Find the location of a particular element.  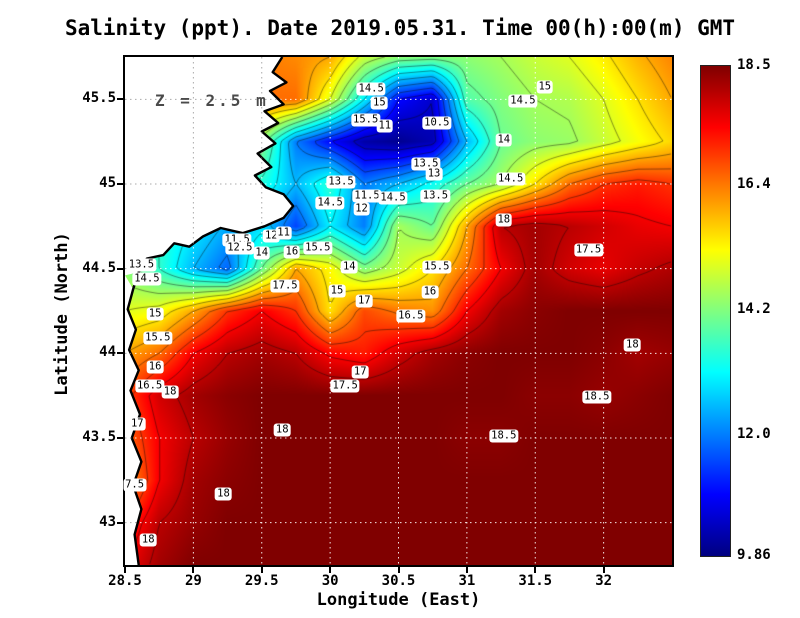

y-tick-label: 43.5 is located at coordinates (99, 437).